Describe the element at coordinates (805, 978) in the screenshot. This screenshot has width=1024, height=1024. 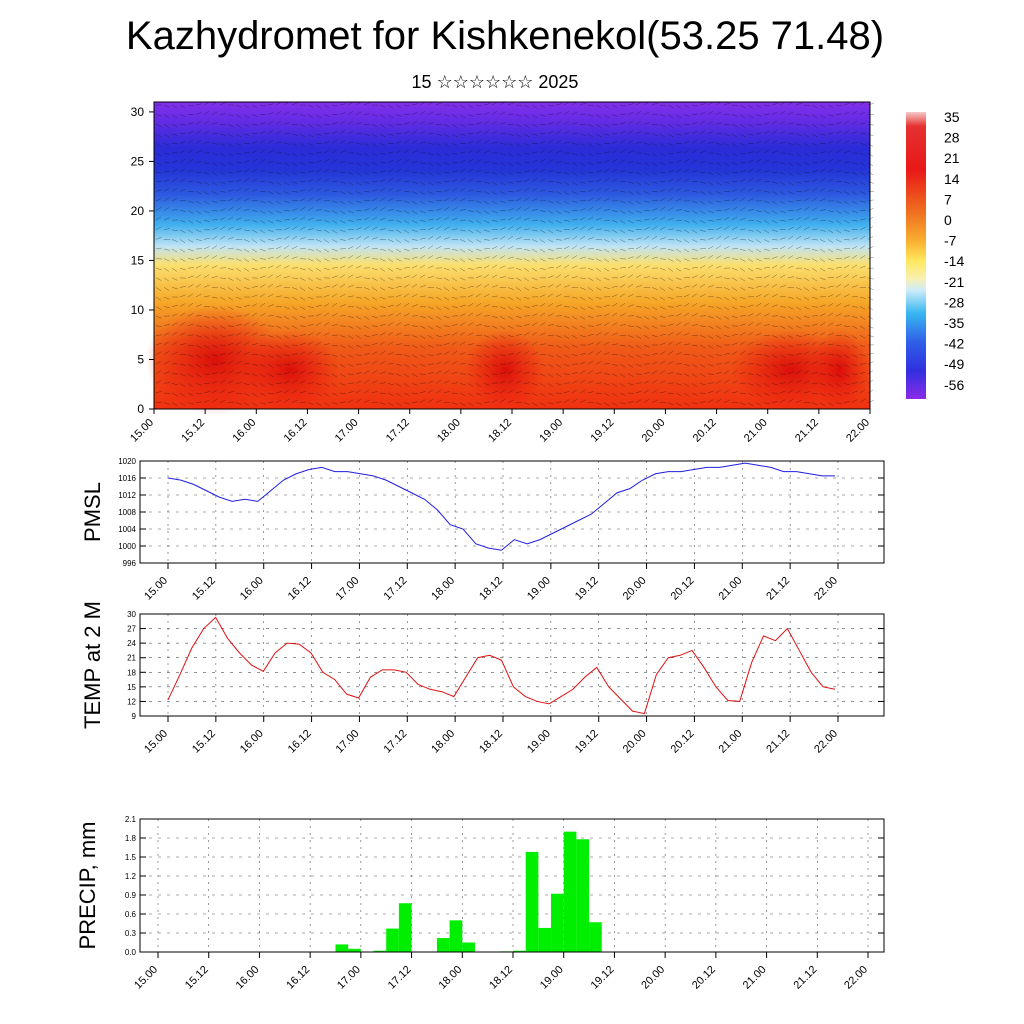
I see `x-tick-label: 21.12` at that location.